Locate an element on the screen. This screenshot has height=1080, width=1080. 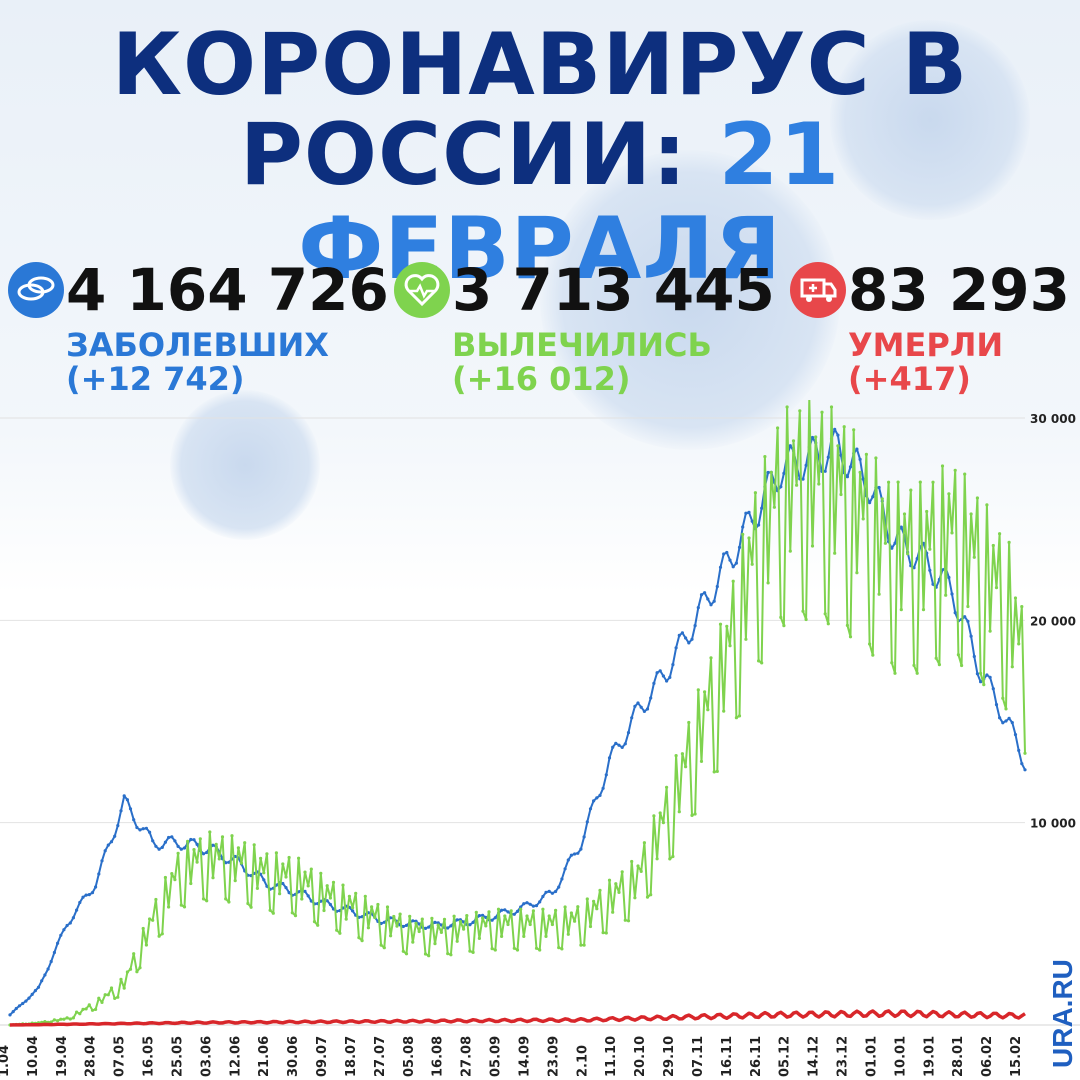
x-tick-label: 05.08 is located at coordinates (409, 1056).